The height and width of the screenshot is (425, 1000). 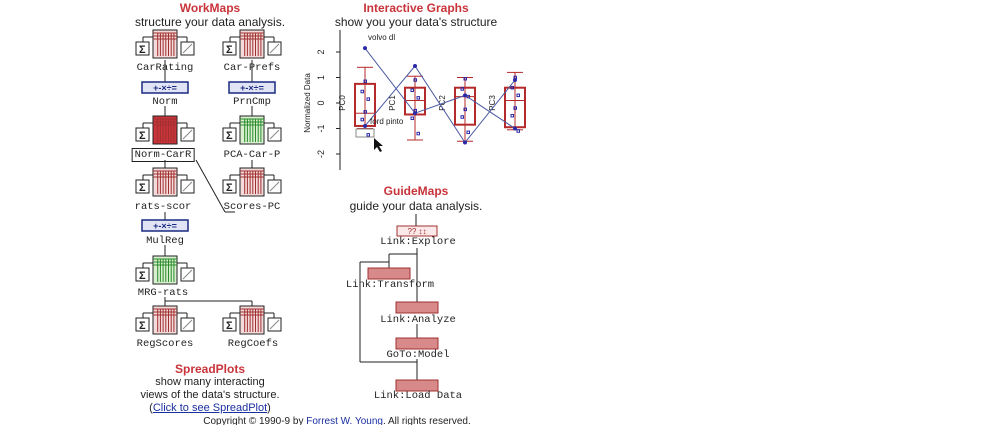 What do you see at coordinates (342, 103) in the screenshot?
I see `variable-label: PC0` at bounding box center [342, 103].